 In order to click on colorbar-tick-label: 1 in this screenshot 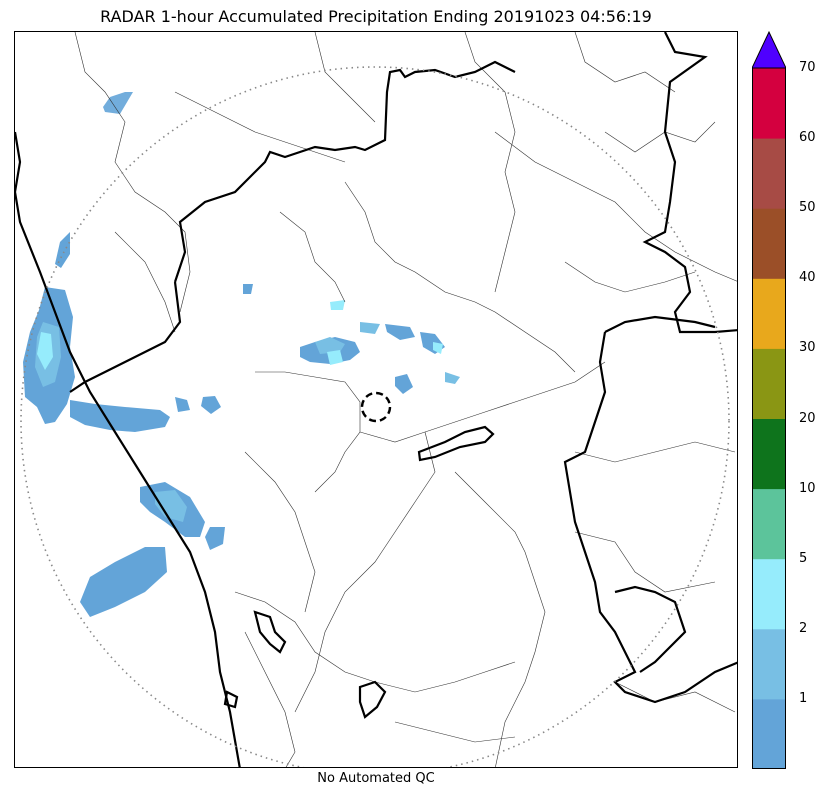, I will do `click(803, 698)`.